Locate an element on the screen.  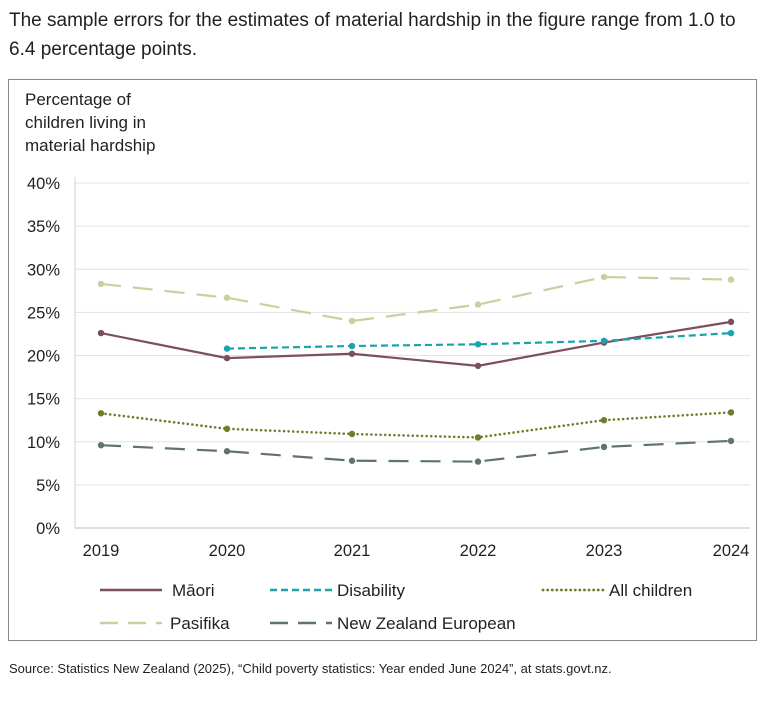
y-tick-label: 0% is located at coordinates (48, 529).